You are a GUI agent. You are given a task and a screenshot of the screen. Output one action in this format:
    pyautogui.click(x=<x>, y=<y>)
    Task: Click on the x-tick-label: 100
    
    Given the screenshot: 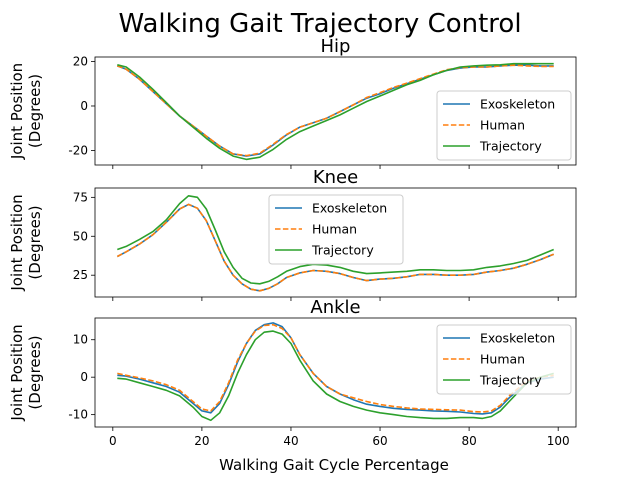 What is the action you would take?
    pyautogui.click(x=558, y=441)
    